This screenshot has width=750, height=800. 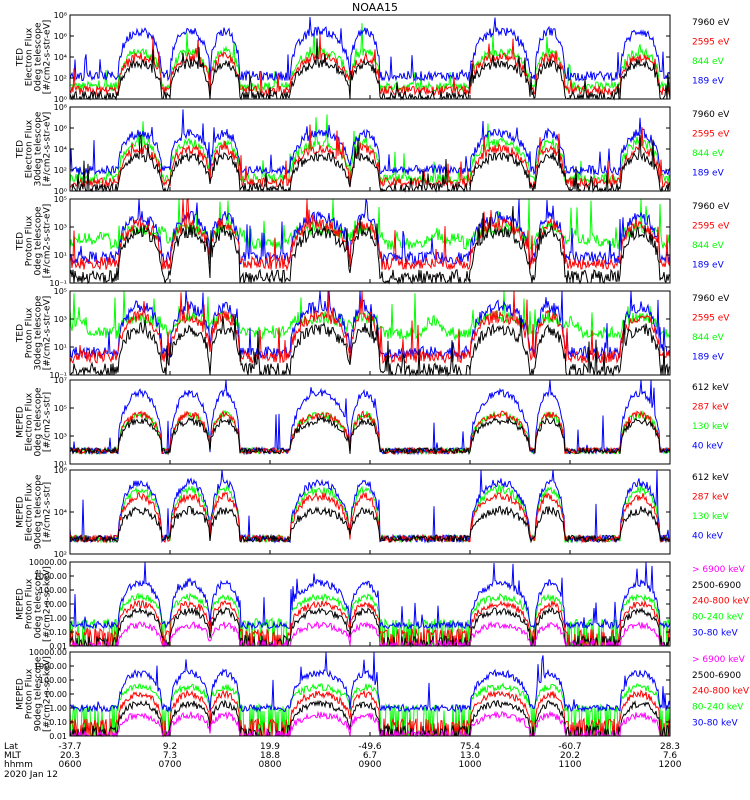 What do you see at coordinates (58, 375) in the screenshot?
I see `y-tick-label: 10⁻¹` at bounding box center [58, 375].